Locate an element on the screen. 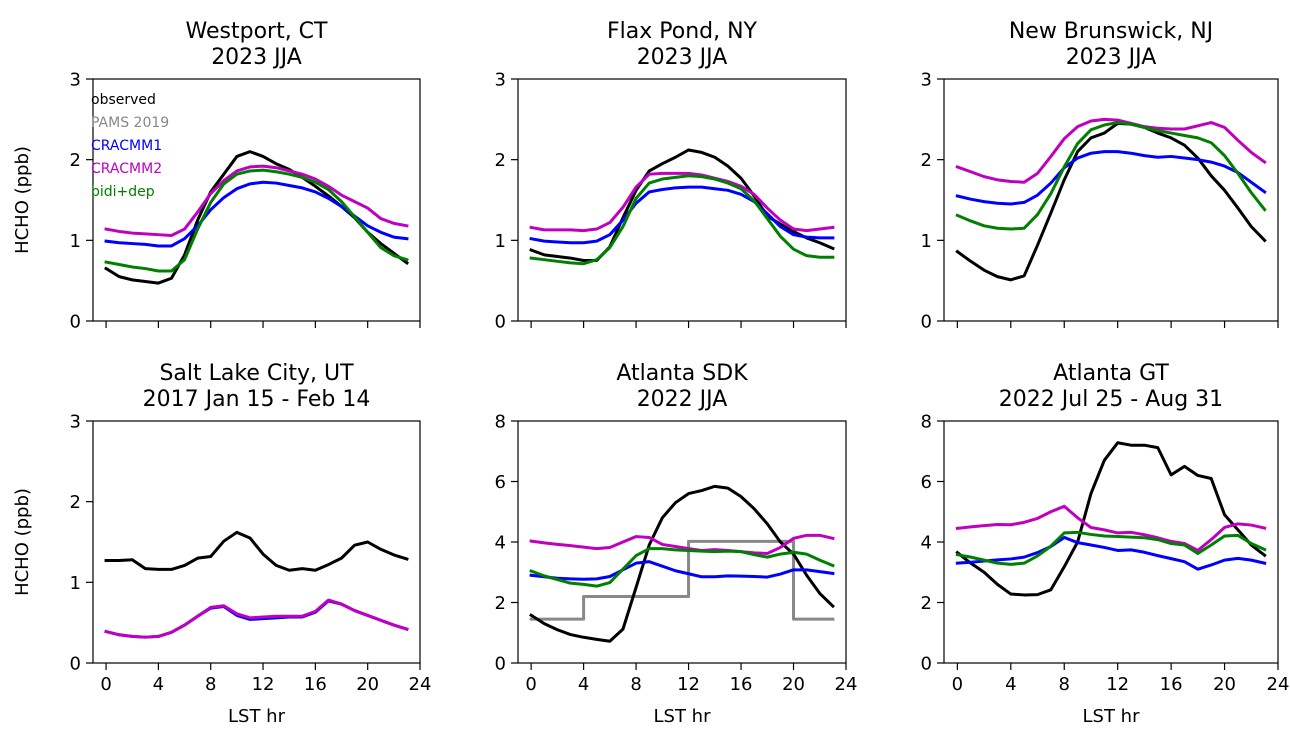 This screenshot has height=733, width=1290. panel-title: Flax Pond, NY is located at coordinates (682, 31).